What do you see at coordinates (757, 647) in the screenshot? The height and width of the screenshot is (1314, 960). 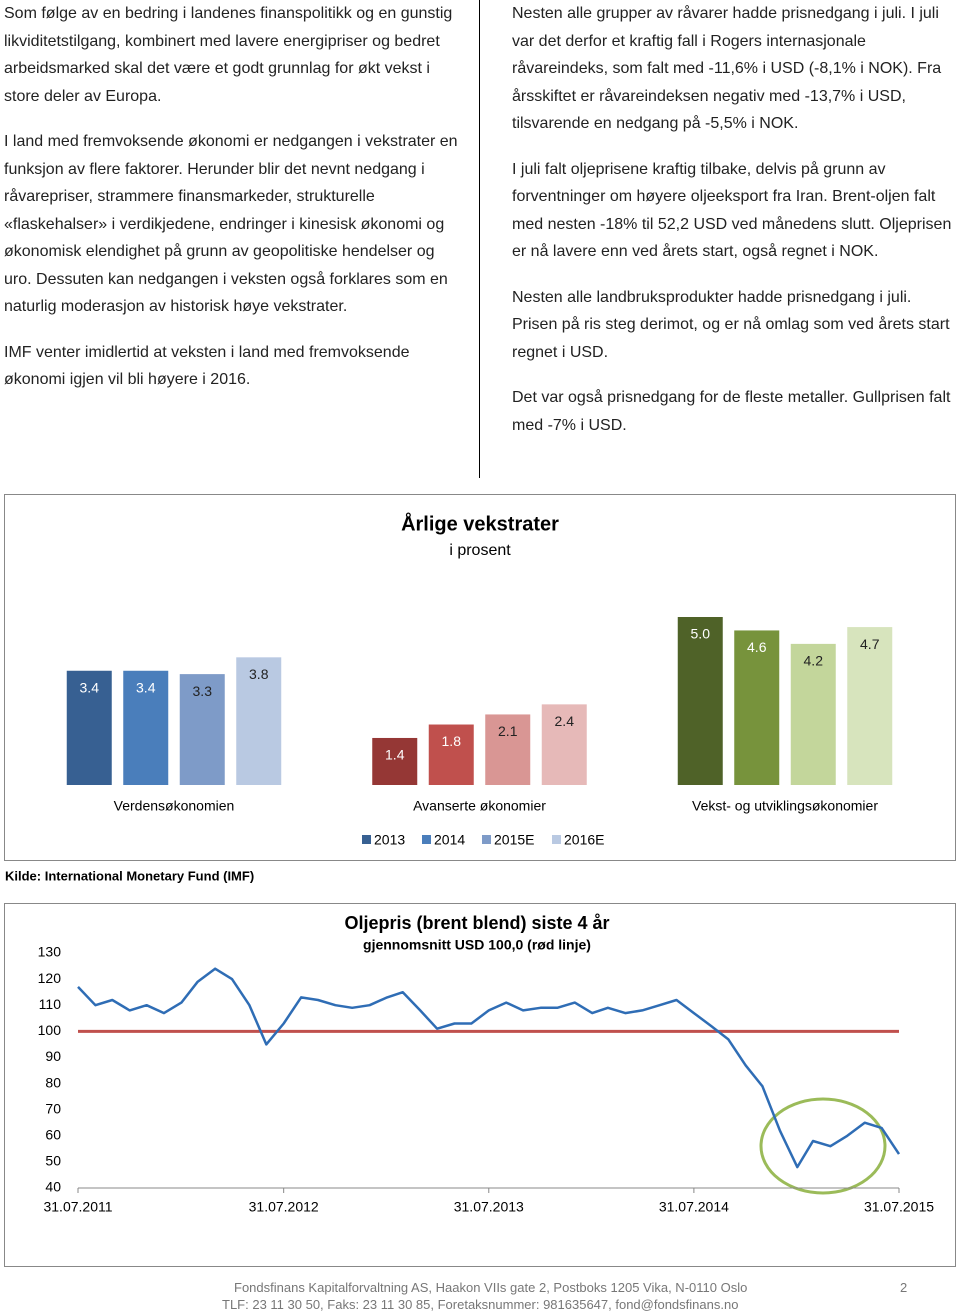 I see `value-label: 4.6` at bounding box center [757, 647].